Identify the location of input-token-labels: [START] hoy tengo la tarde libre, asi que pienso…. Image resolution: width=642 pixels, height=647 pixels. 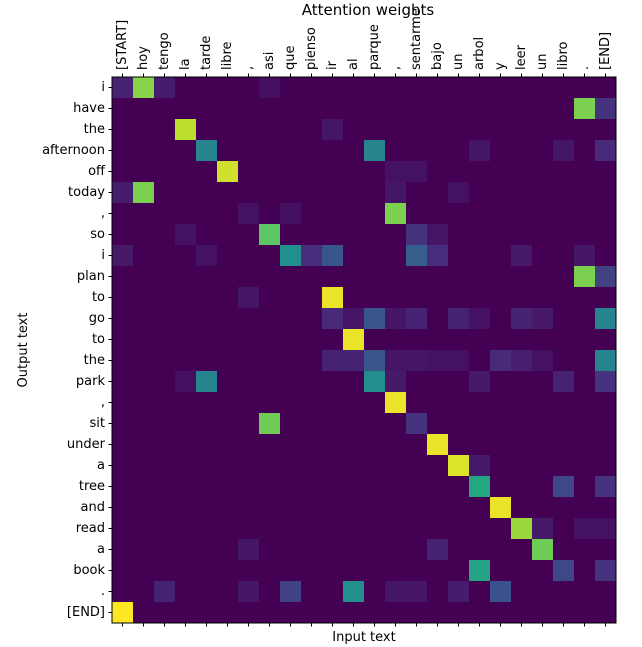
(364, 39).